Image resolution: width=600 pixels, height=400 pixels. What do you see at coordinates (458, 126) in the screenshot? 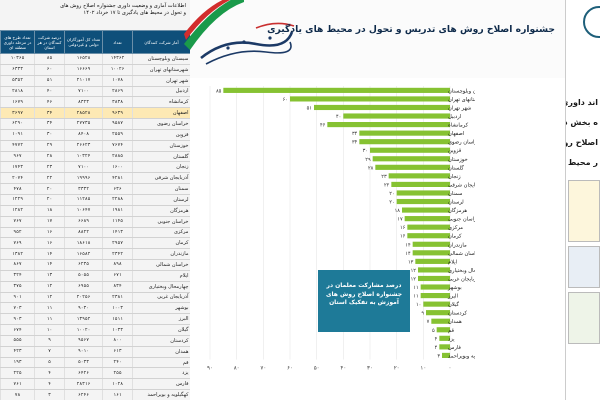
I see `bar-category-label: کرمانشاه` at bounding box center [458, 126].